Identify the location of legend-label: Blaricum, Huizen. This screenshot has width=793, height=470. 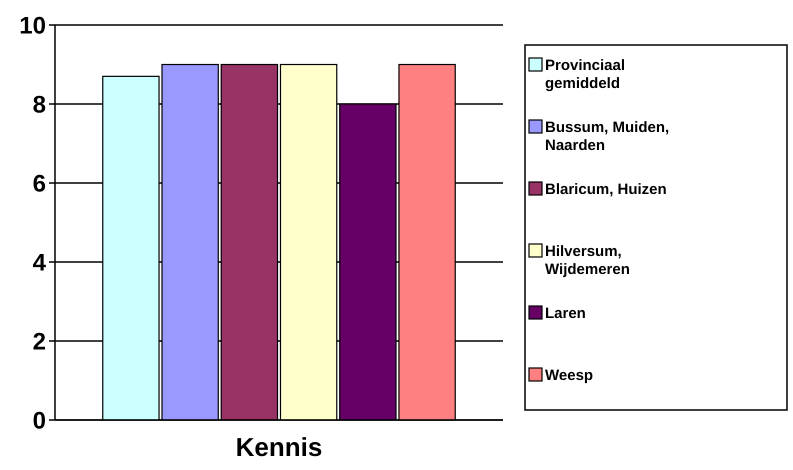
(606, 189).